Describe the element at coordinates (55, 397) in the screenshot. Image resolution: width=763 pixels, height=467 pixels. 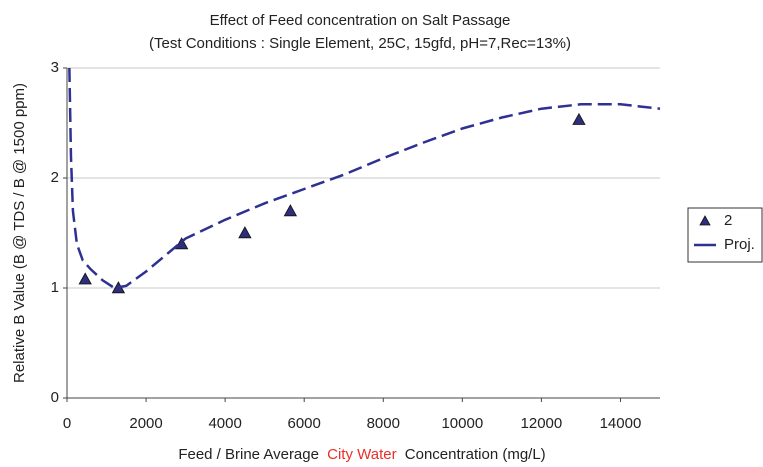
I see `y-tick-label: 0` at that location.